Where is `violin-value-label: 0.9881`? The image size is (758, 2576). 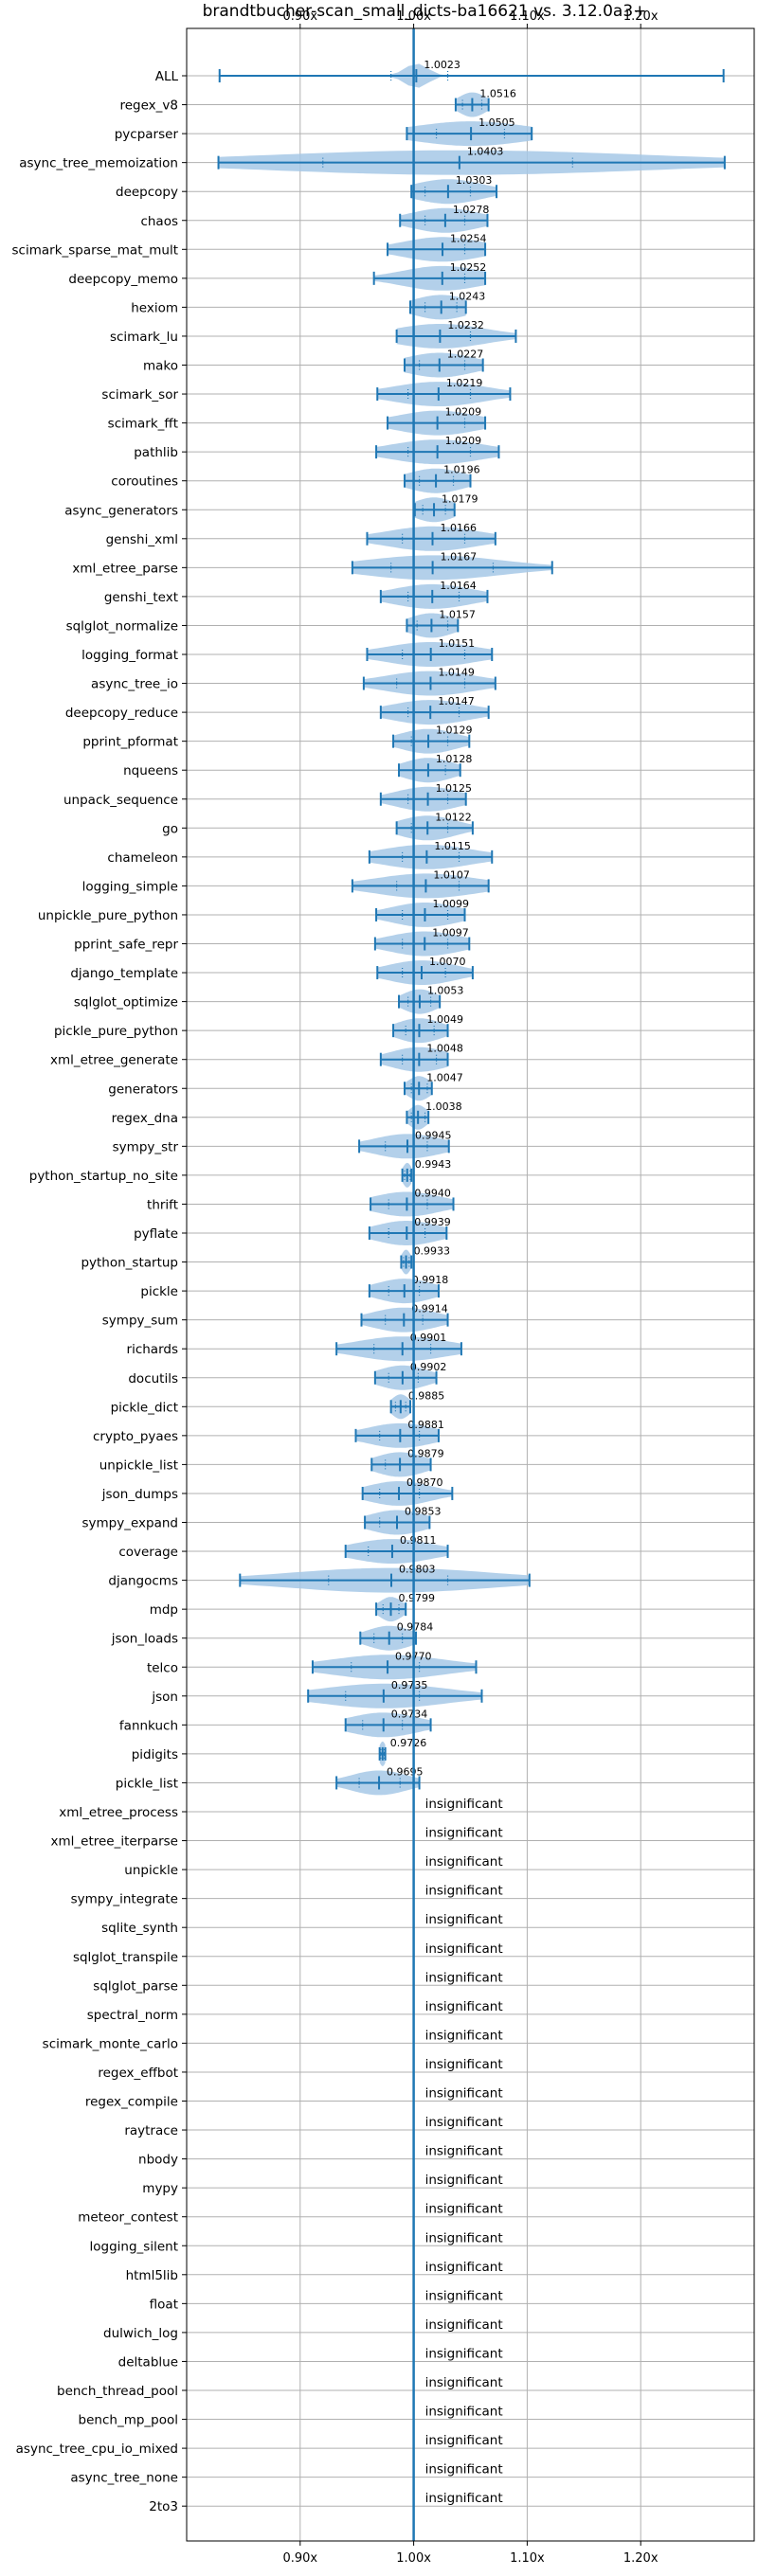
violin-value-label: 0.9881 is located at coordinates (425, 1425).